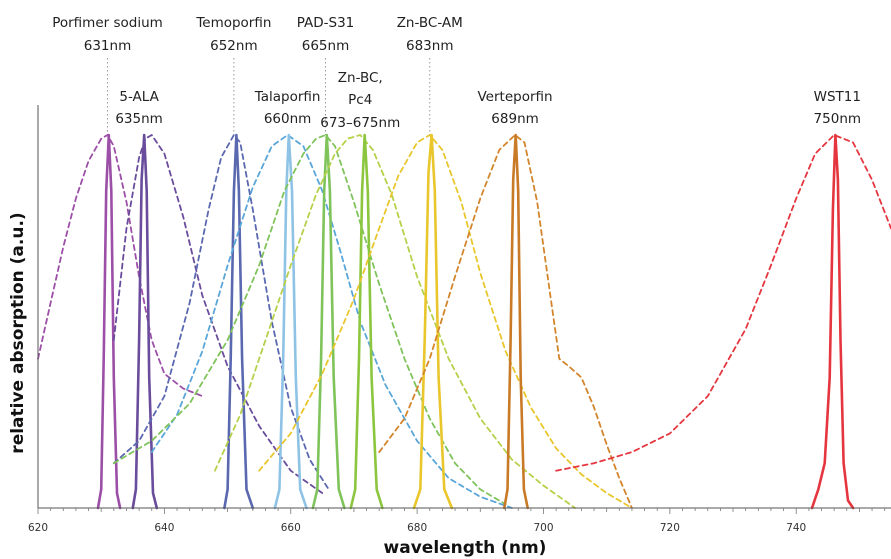 The image size is (891, 559). What do you see at coordinates (325, 46) in the screenshot?
I see `annotation-wavelength-4: 665nm` at bounding box center [325, 46].